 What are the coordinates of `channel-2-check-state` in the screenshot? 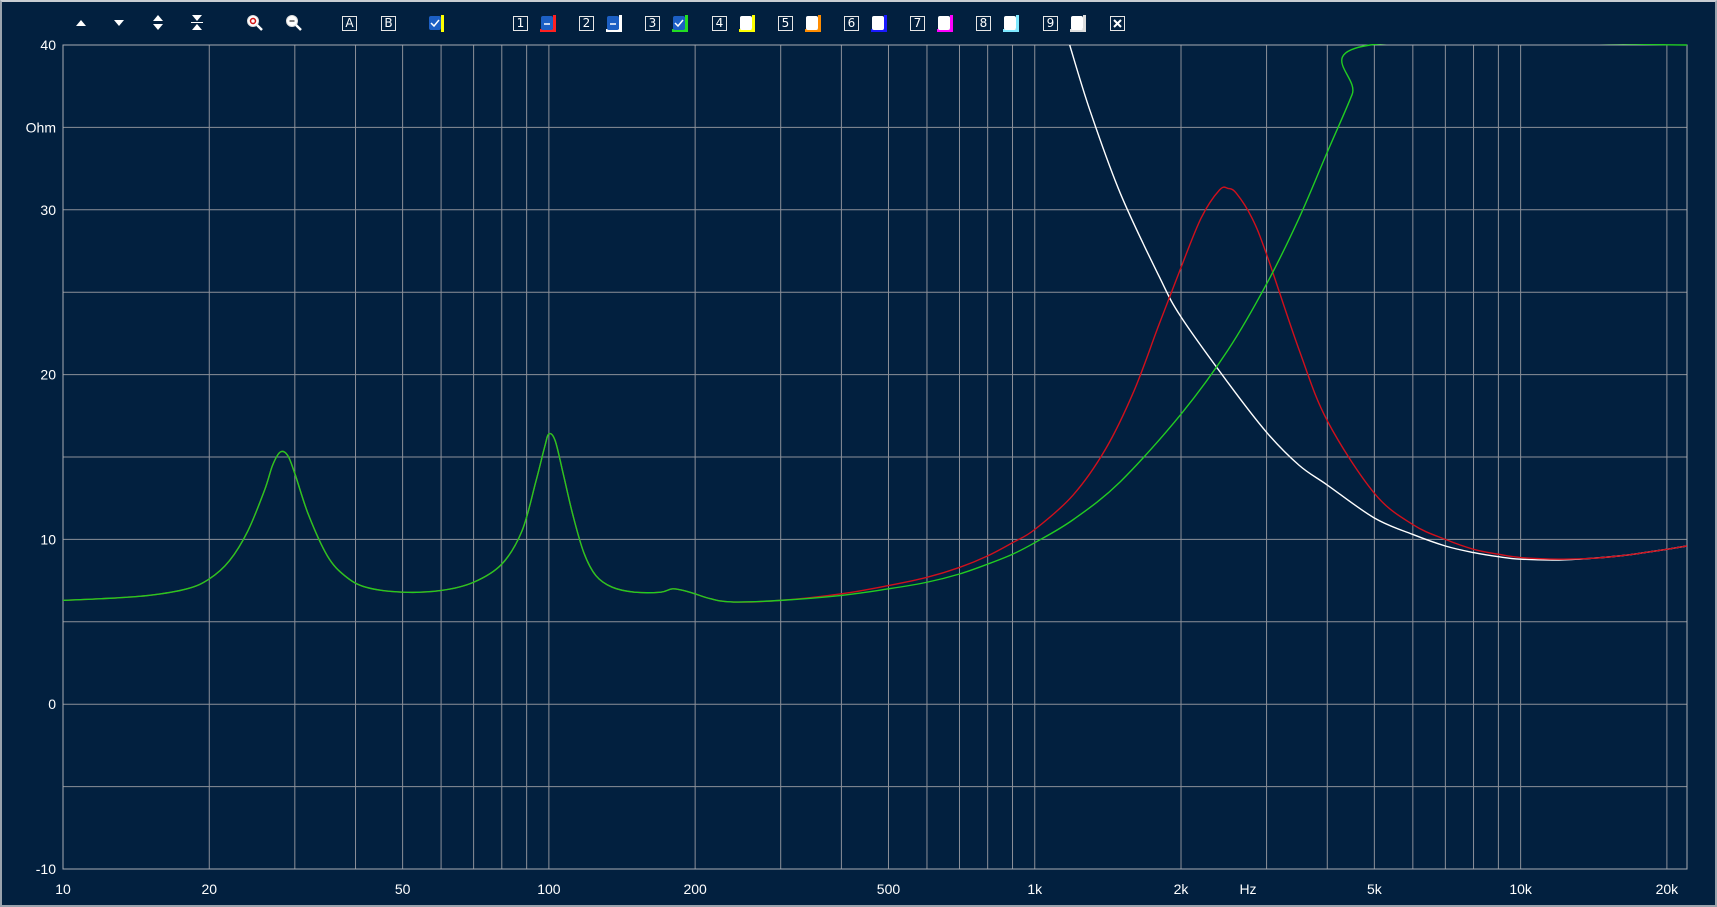 It's located at (613, 23).